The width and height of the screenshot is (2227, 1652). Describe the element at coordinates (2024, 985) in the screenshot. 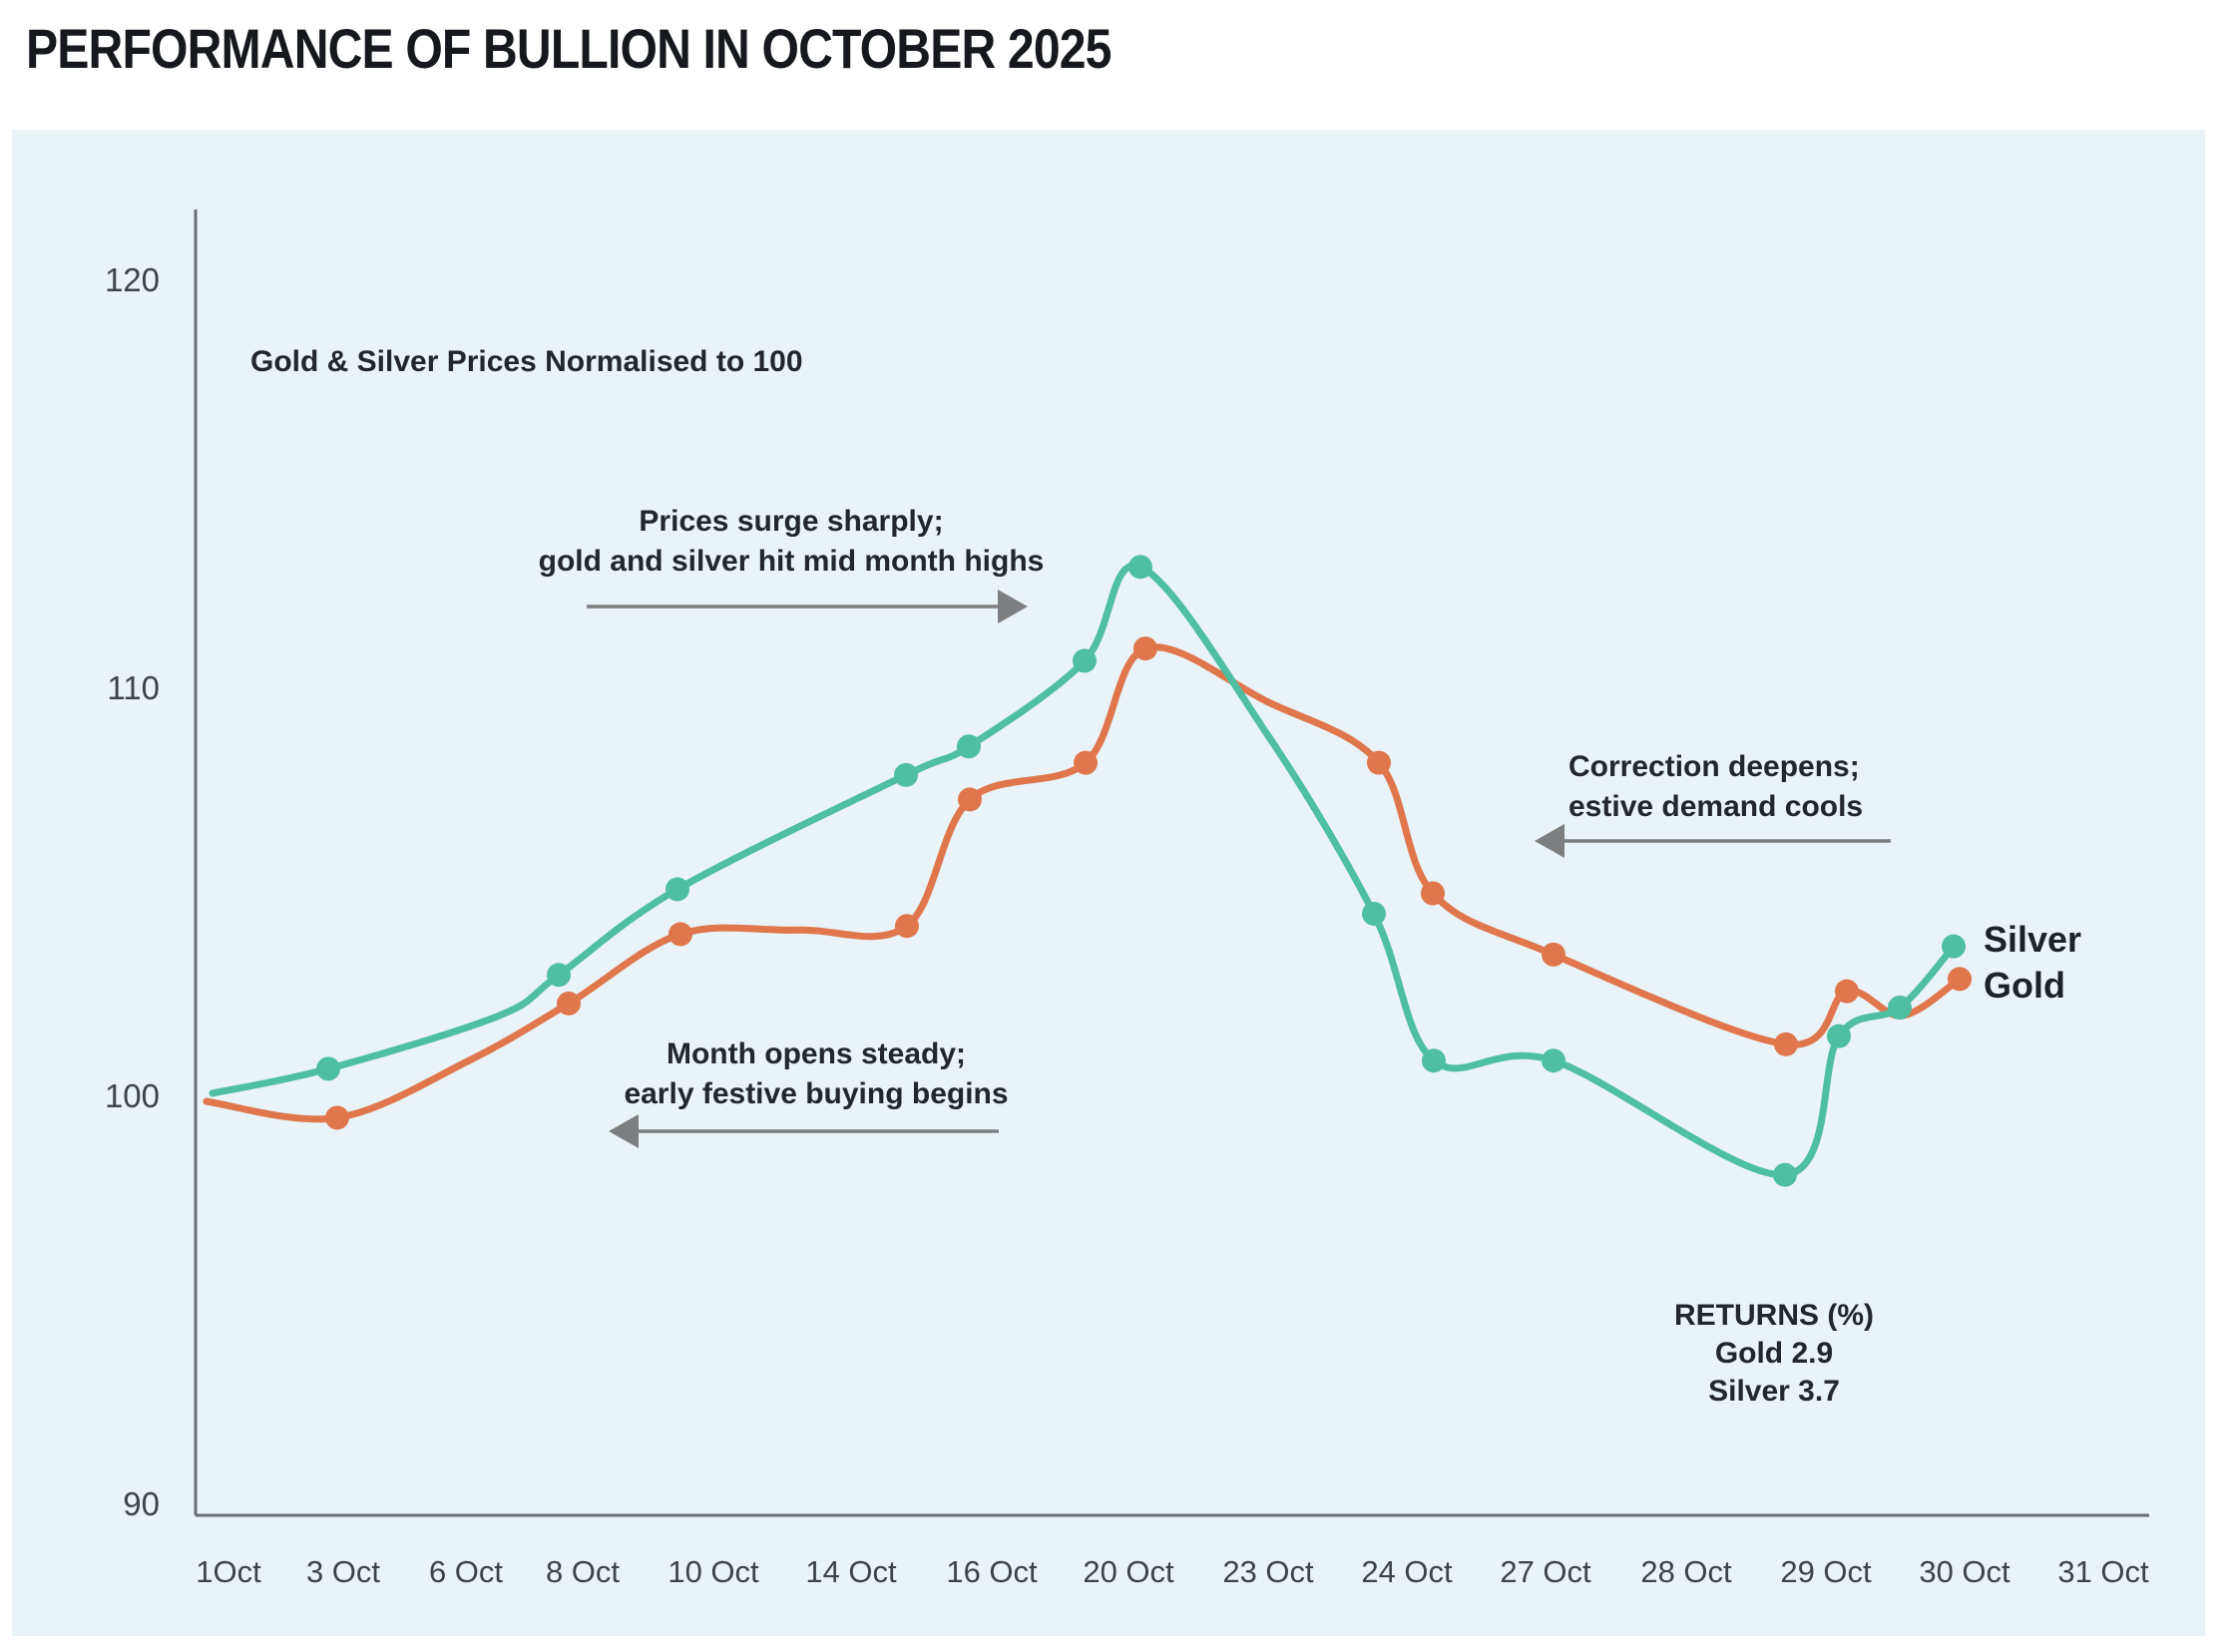

I see `gold-series-label: Gold` at that location.